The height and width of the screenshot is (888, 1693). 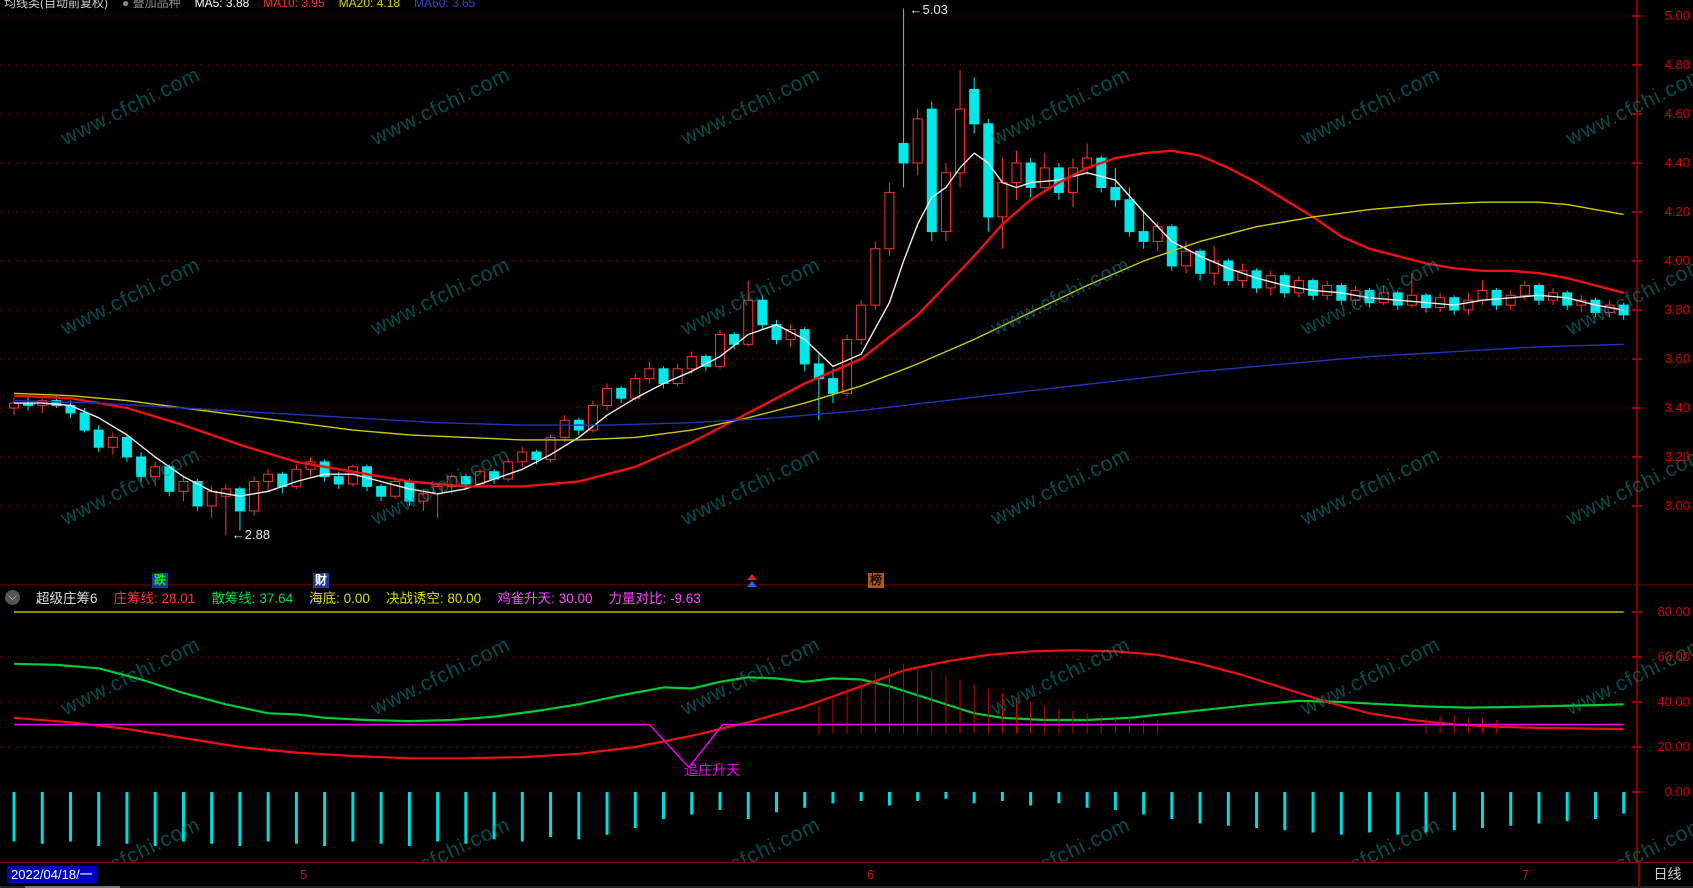 I want to click on legend-item-海底: 海底: 0.00, so click(x=339, y=598).